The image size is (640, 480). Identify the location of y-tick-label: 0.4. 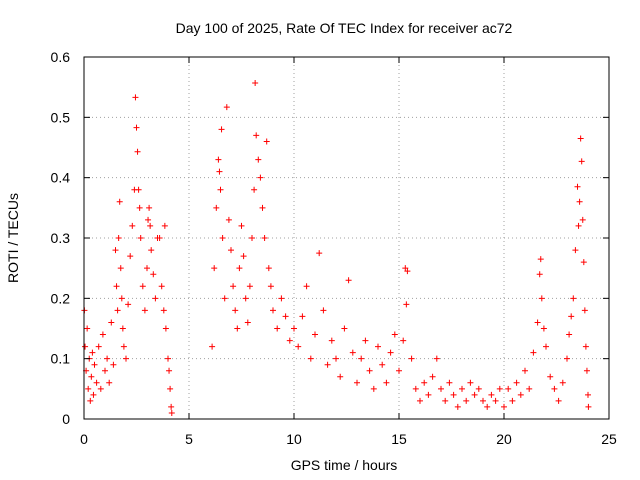
(61, 178).